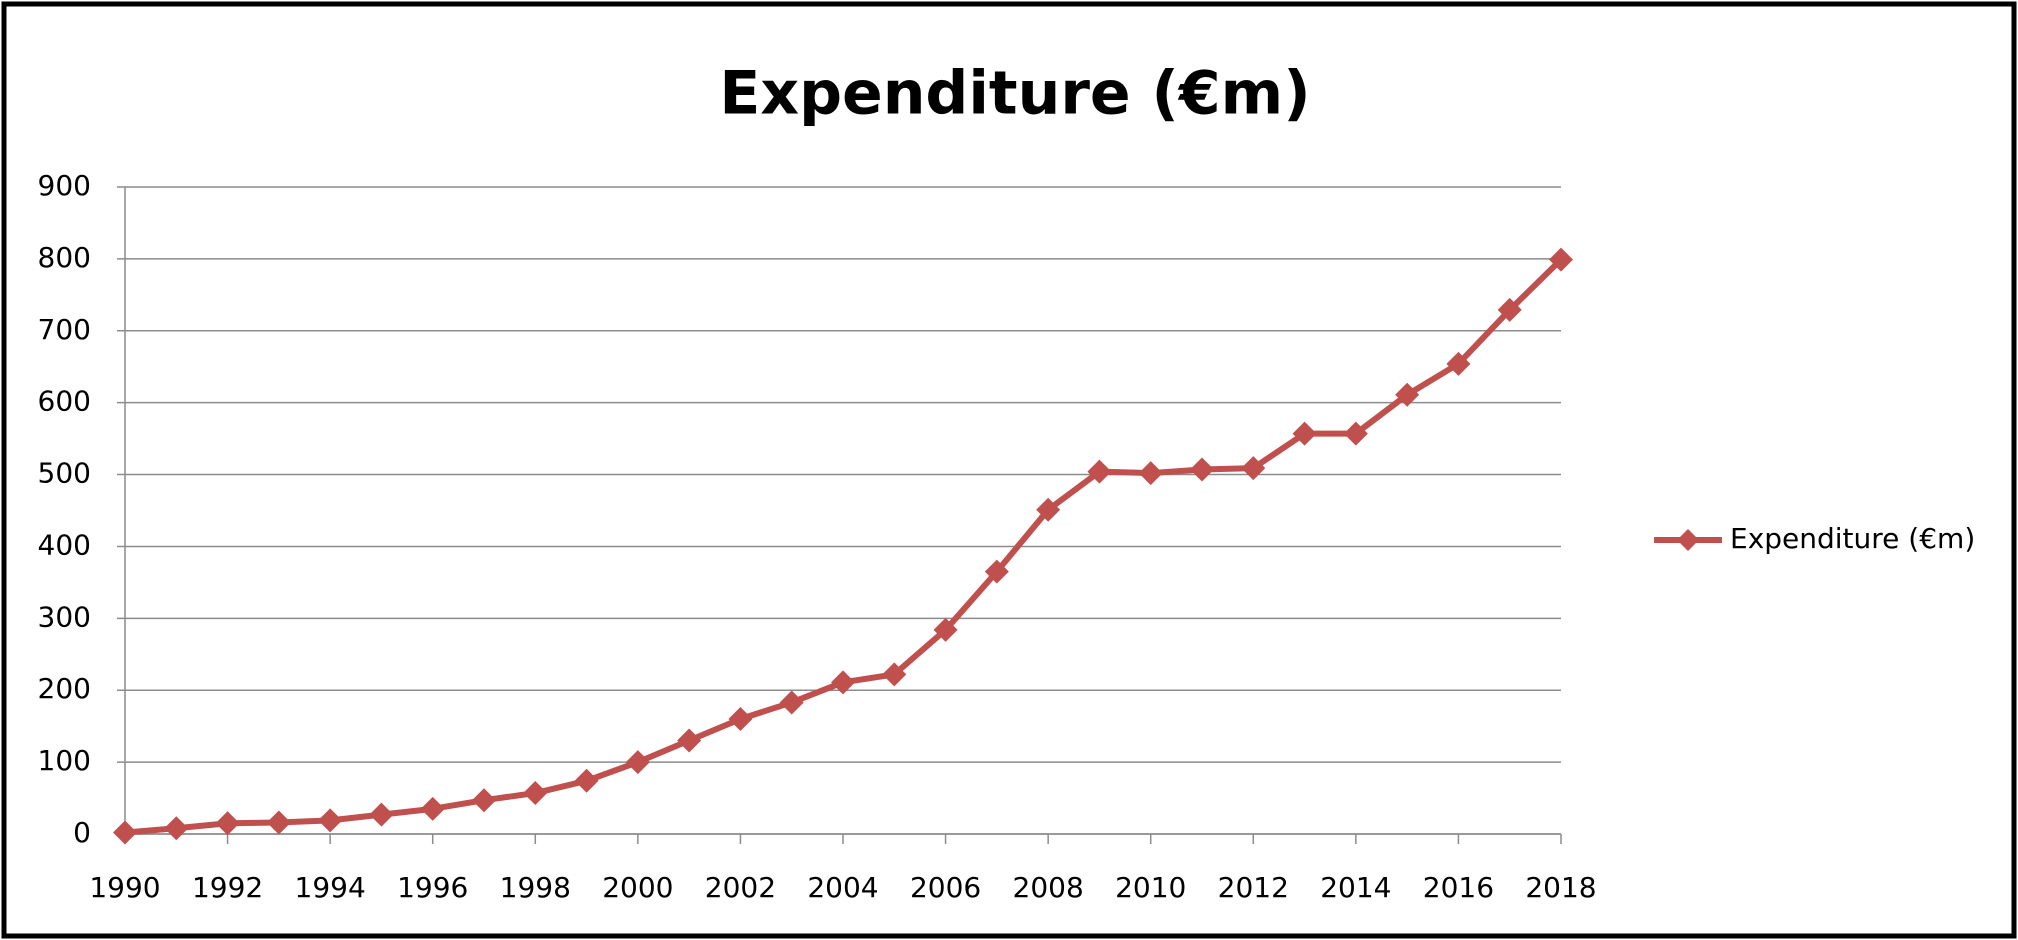 Image resolution: width=2018 pixels, height=940 pixels. I want to click on y-tick-label: 300, so click(64, 616).